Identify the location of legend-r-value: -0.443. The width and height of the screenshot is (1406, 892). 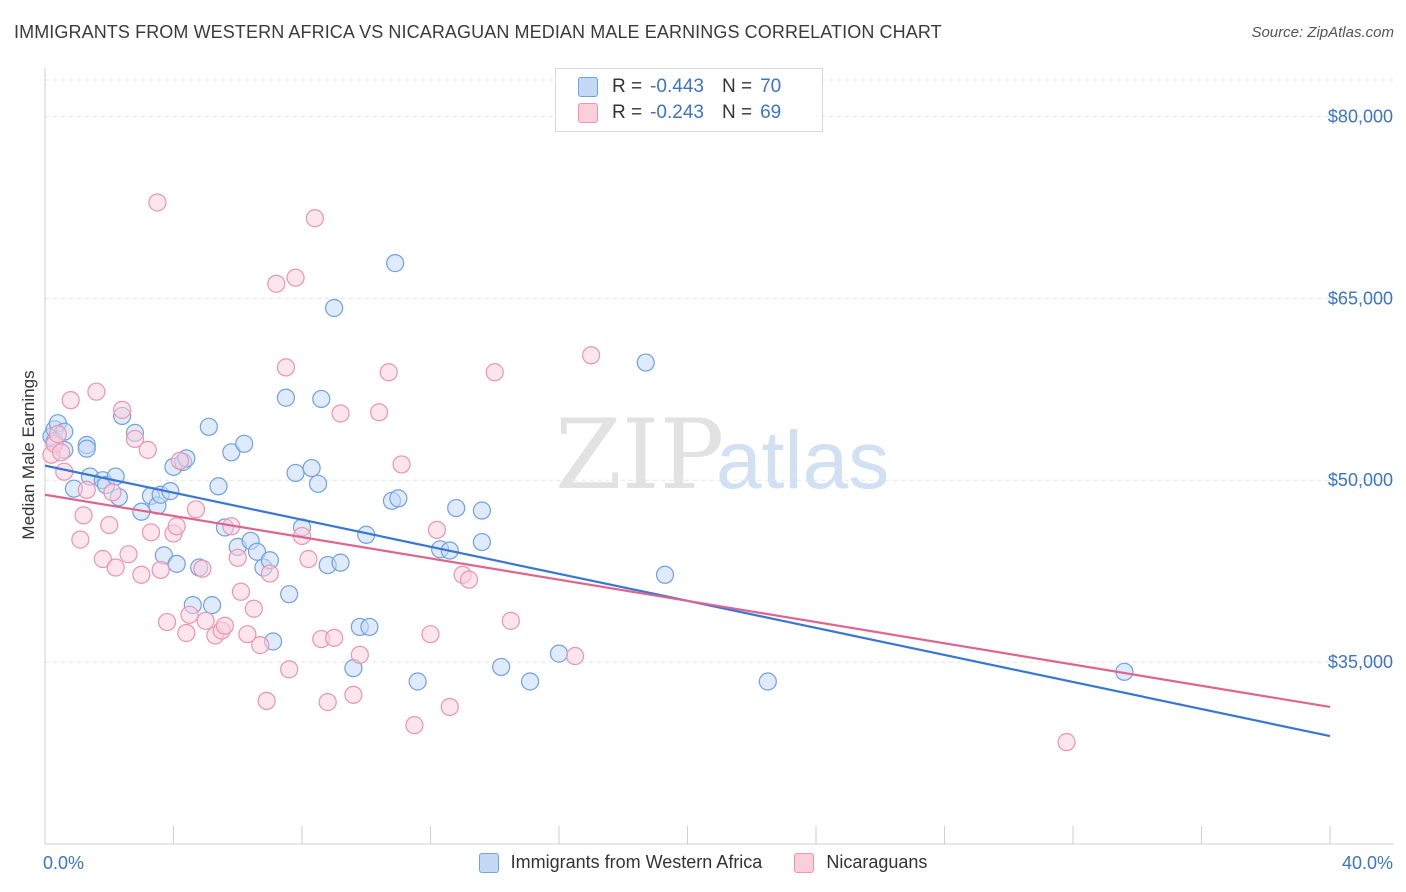
(677, 86).